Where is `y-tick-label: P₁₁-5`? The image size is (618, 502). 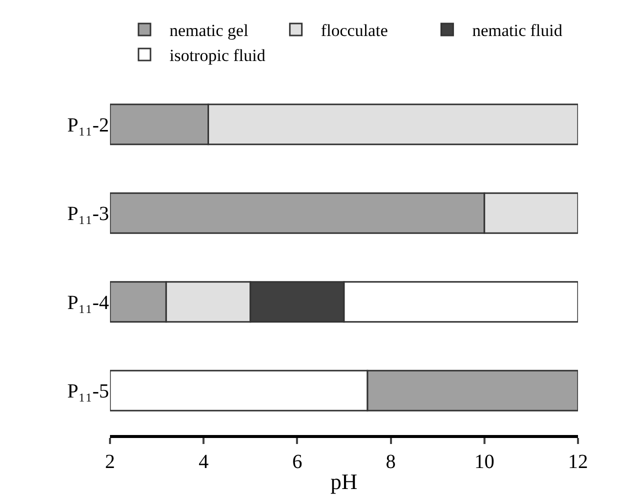 y-tick-label: P₁₁-5 is located at coordinates (88, 391).